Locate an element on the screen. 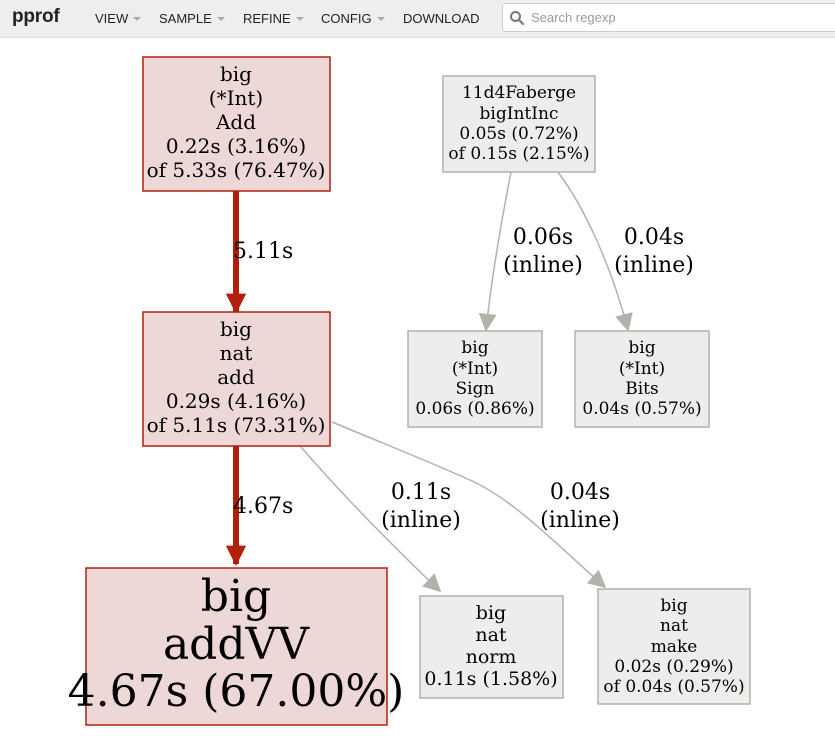  node-cum-time: of 5.33s (76.47%) is located at coordinates (236, 170).